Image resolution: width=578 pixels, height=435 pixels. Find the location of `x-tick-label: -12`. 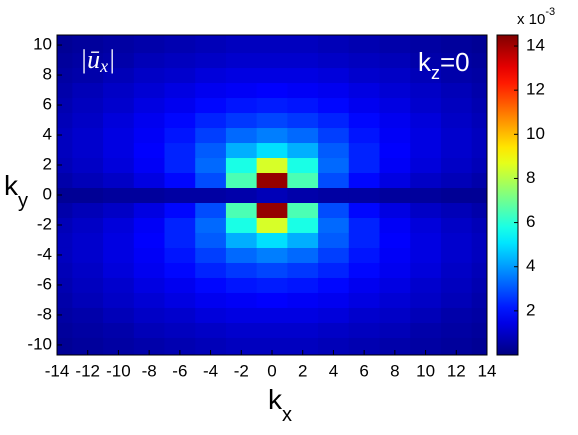

x-tick-label: -12 is located at coordinates (87, 370).